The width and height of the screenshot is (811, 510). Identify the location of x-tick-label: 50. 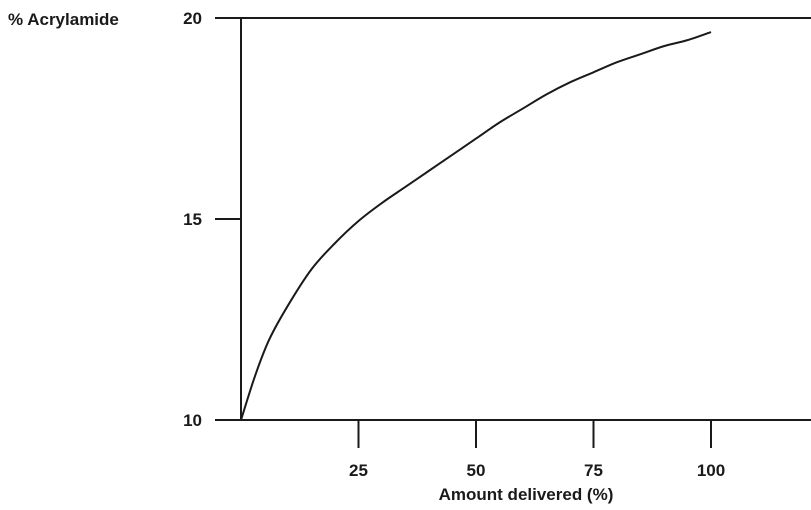
(476, 470).